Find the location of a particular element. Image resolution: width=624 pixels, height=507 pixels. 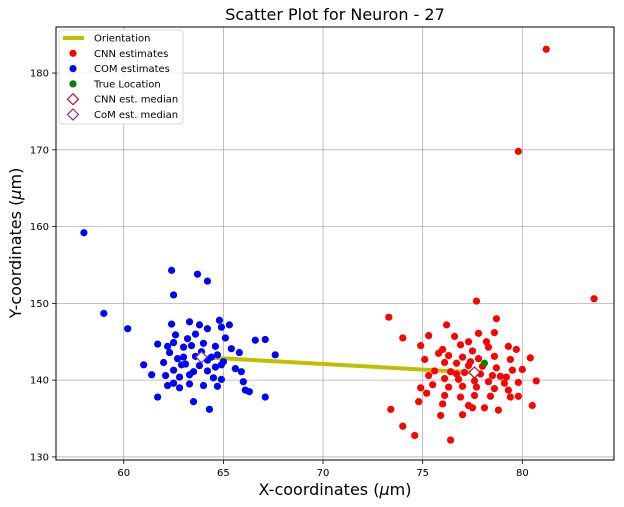

legend-label: True Location is located at coordinates (127, 84).